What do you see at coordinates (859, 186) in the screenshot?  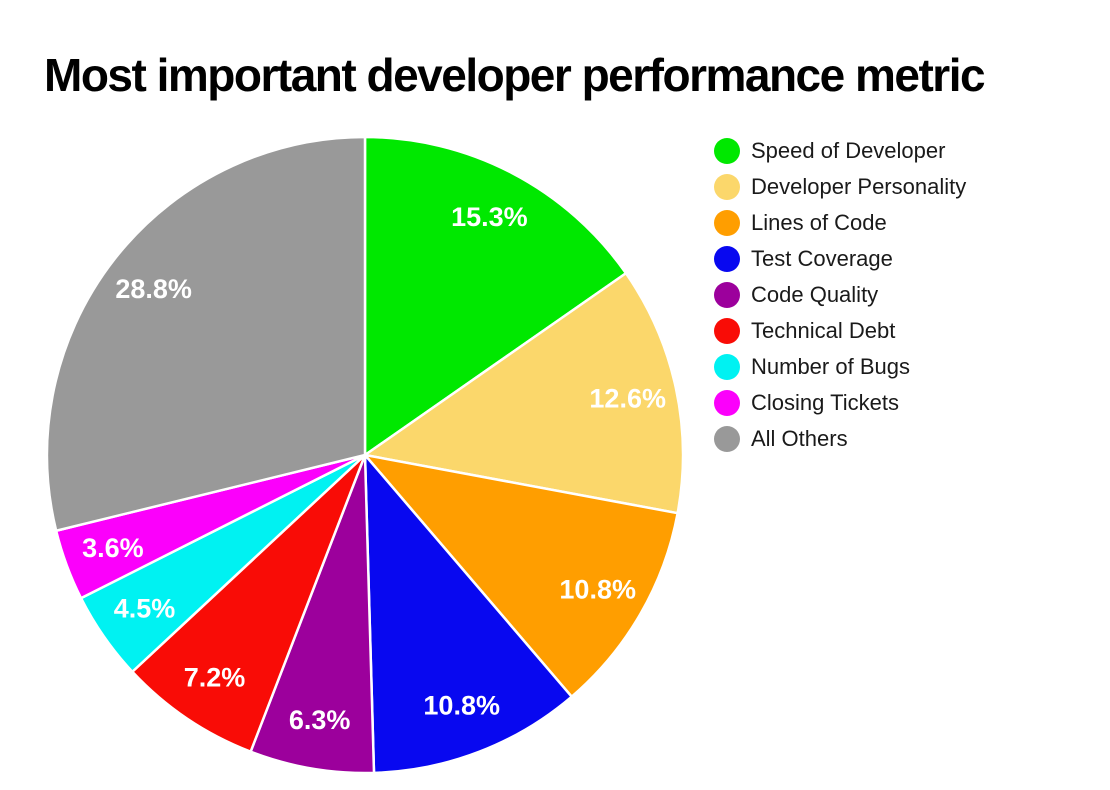 I see `legend-label: Developer Personality` at bounding box center [859, 186].